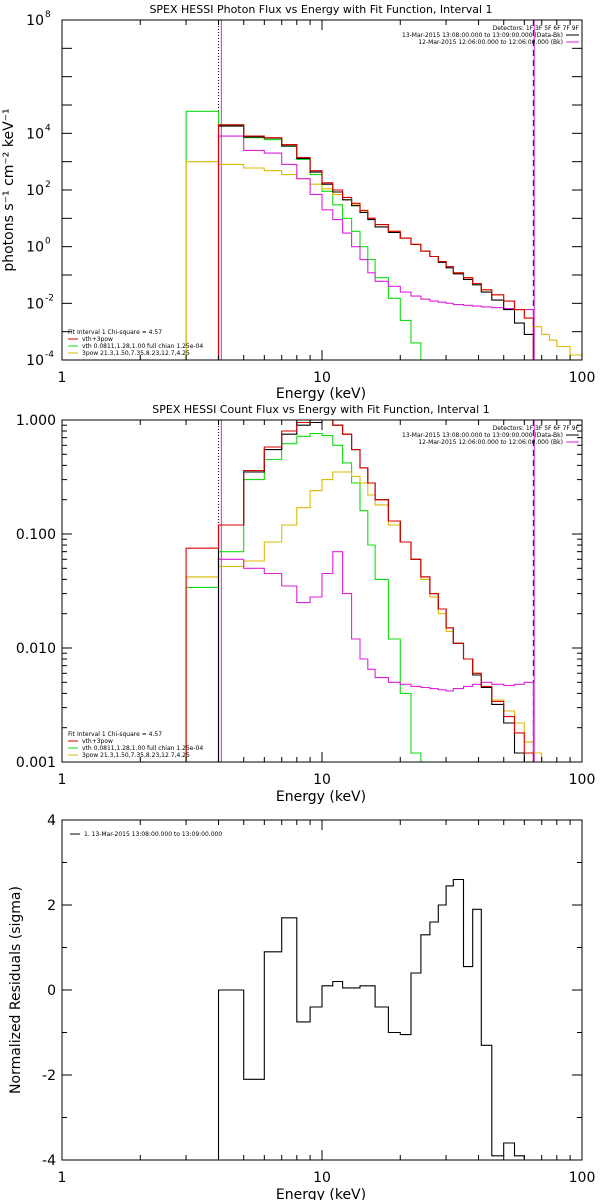 The image size is (600, 1200). I want to click on photon-fit-legend-entry: 3pow 21.3,1.50,7.35,8.23,12.7,4.25, so click(136, 353).